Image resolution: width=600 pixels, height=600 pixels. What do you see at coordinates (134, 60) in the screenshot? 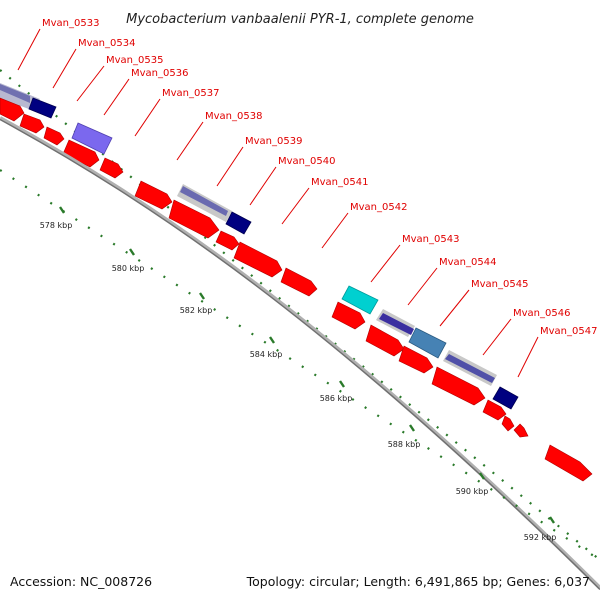
I see `gene-label: Mvan_0535` at bounding box center [134, 60].